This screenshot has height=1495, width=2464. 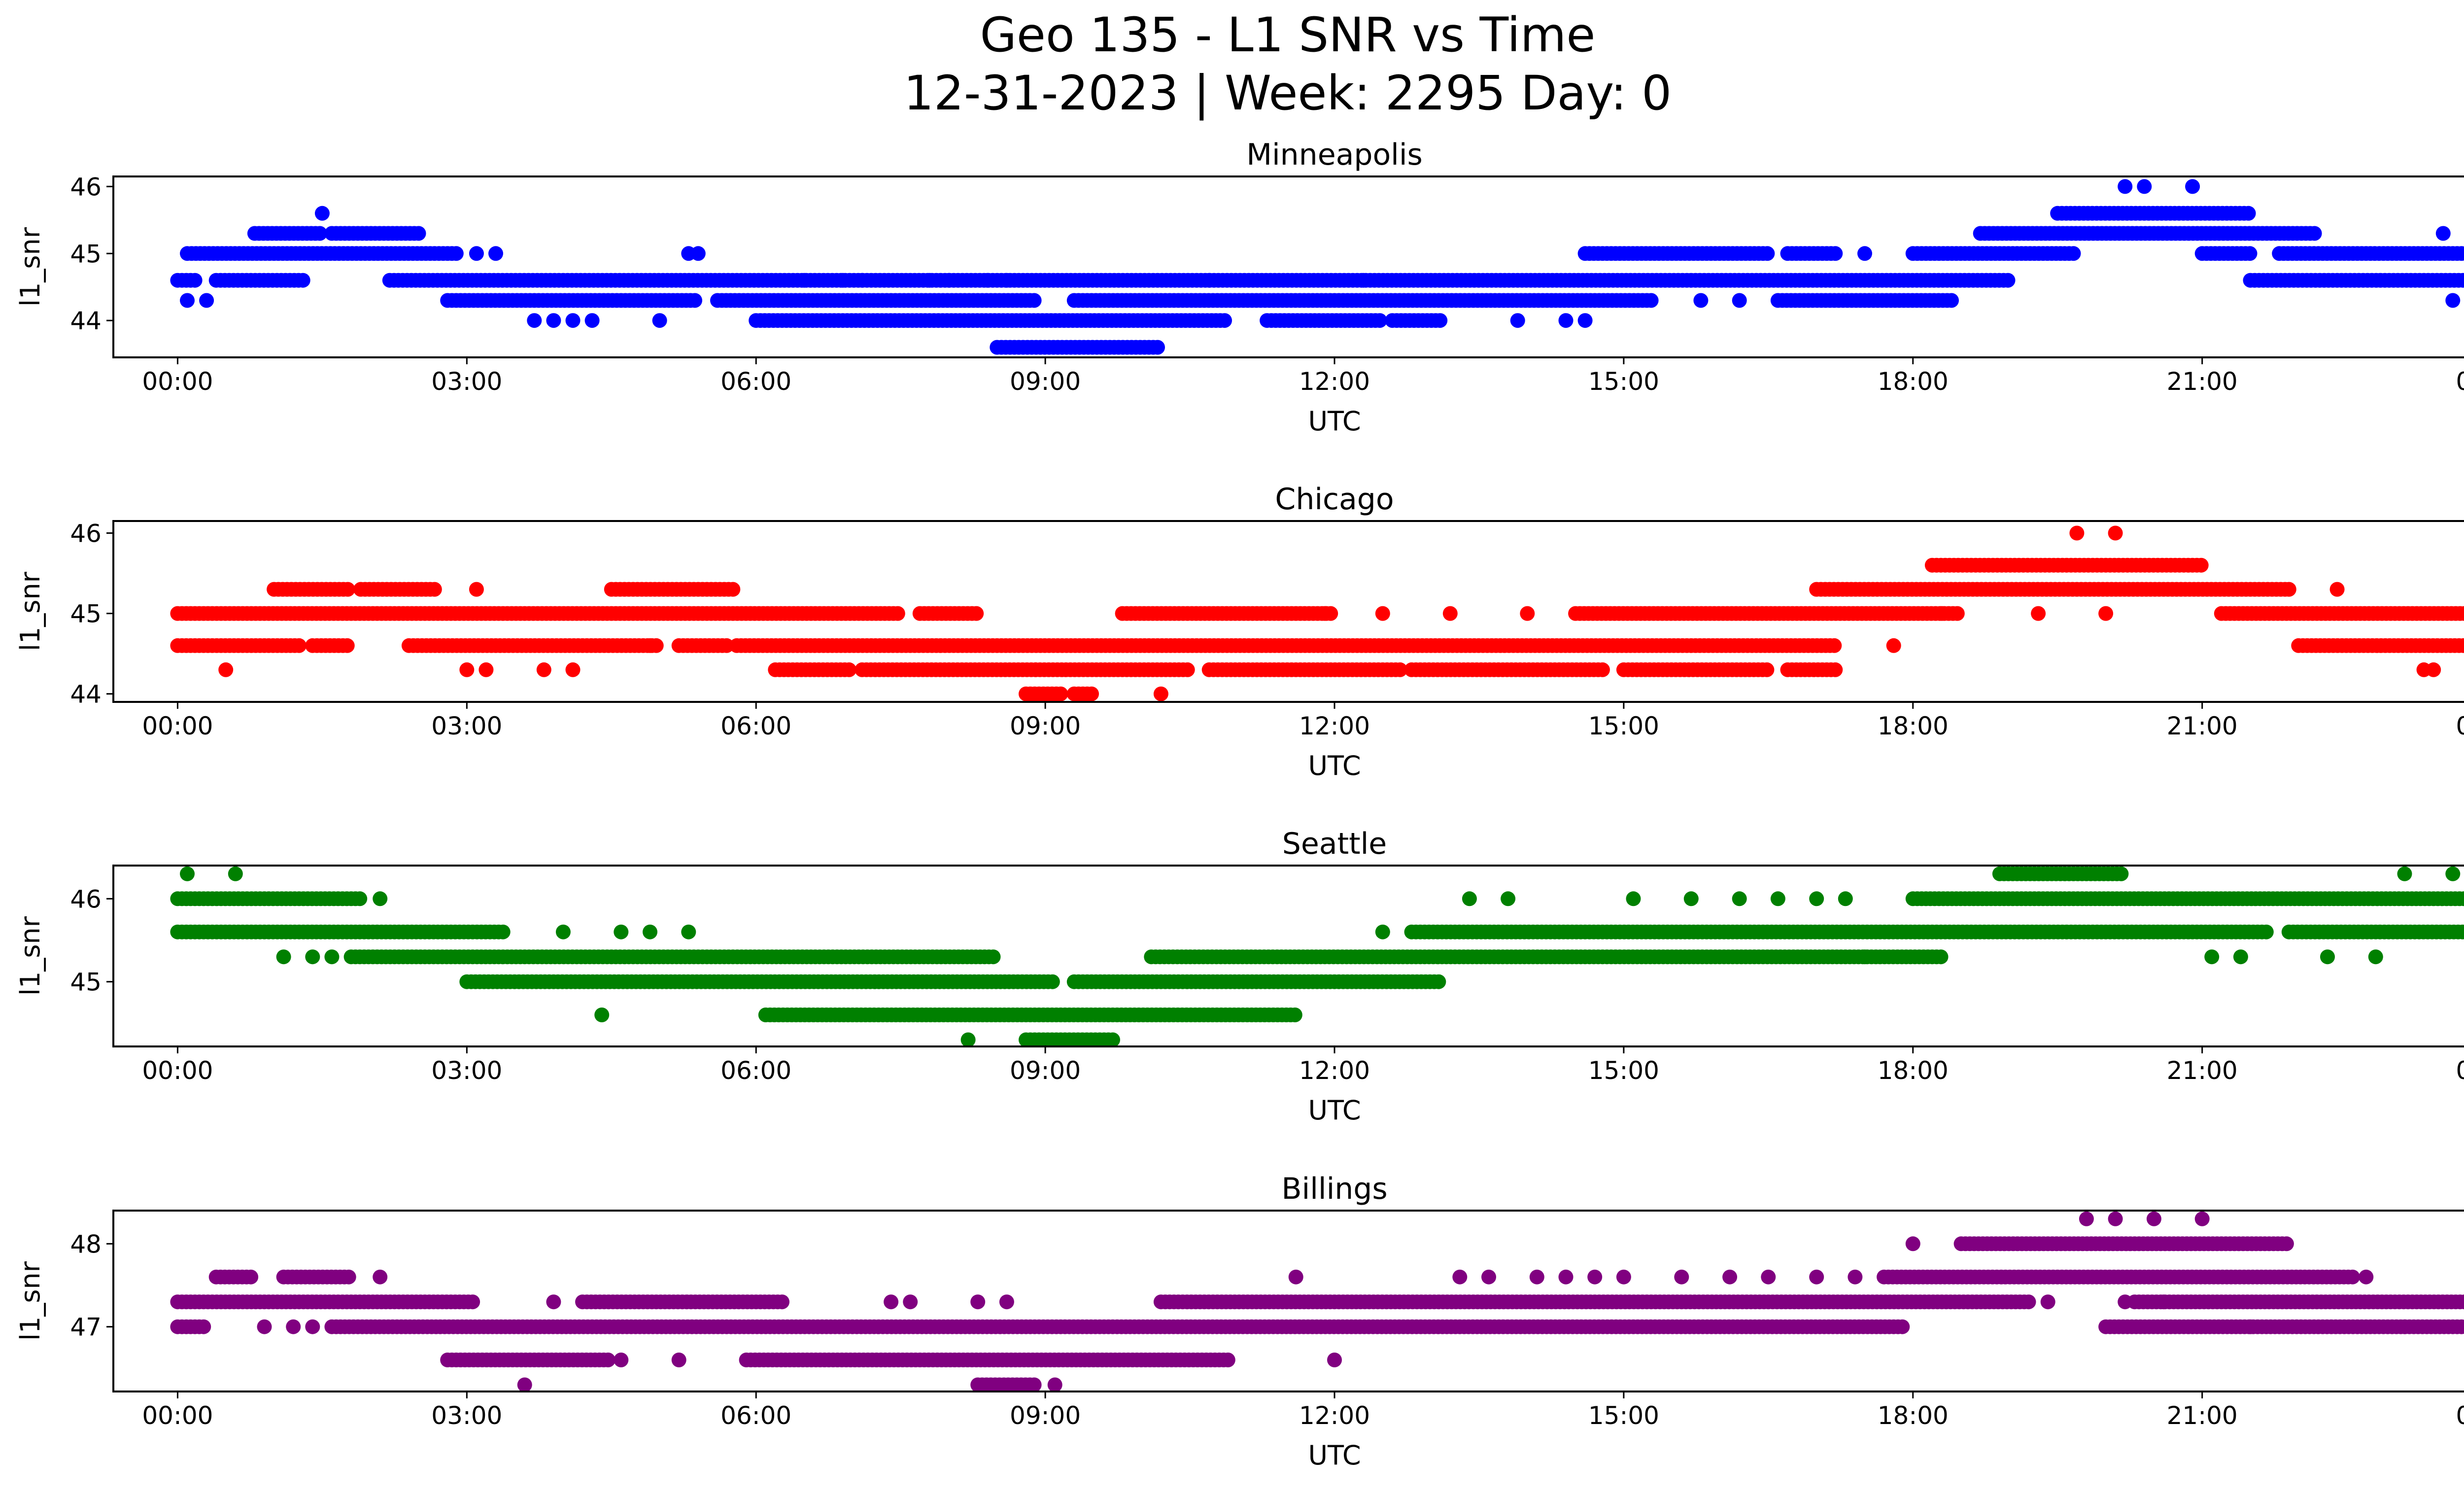 I want to click on x-tick-label: 06:00, so click(x=755, y=1070).